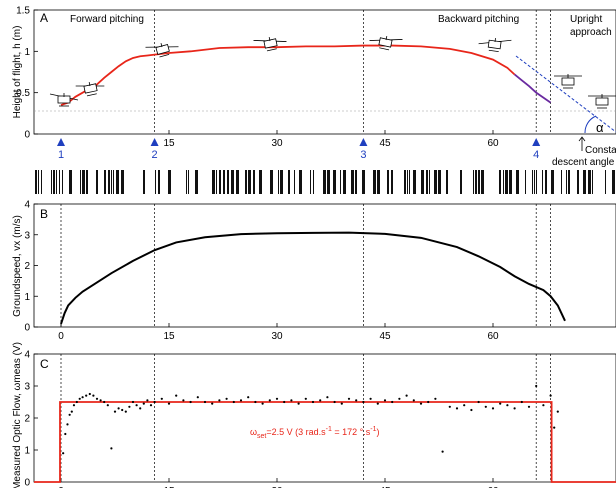 Image resolution: width=616 pixels, height=488 pixels. Describe the element at coordinates (17, 266) in the screenshot. I see `panel-b-ylabel: Groundspeed, vx (m/s)` at that location.